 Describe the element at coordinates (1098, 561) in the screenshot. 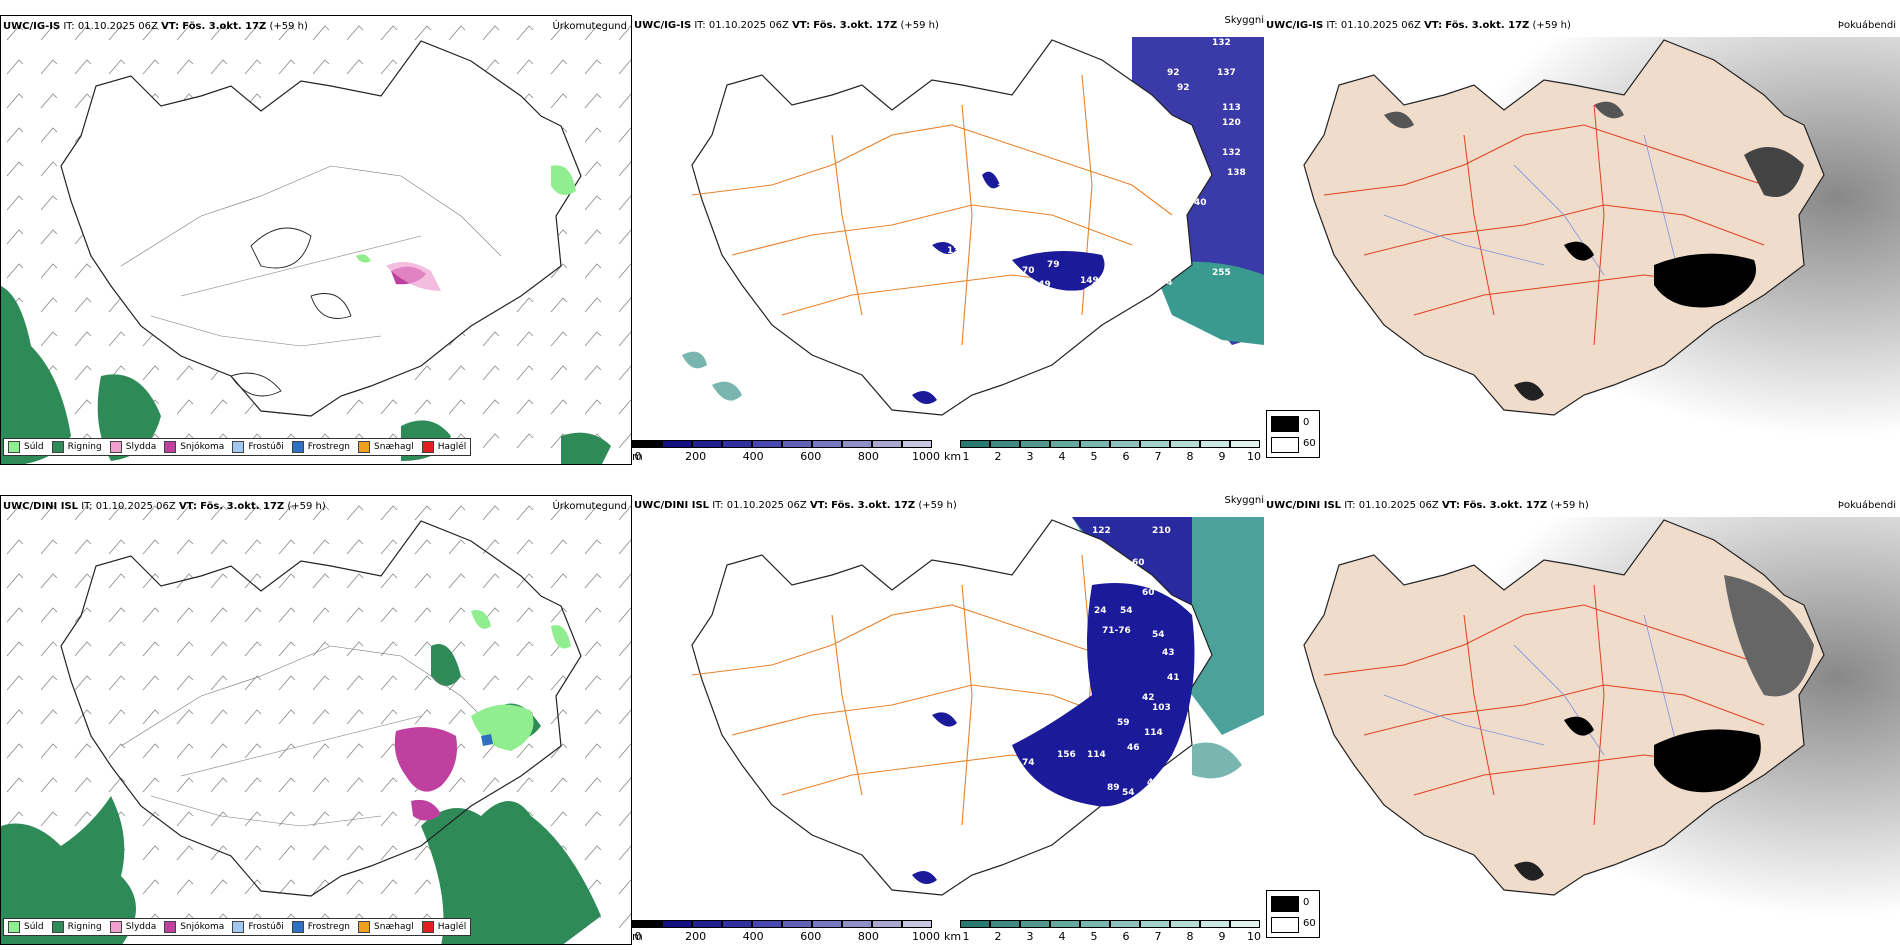

I see `visibility-value-label: 55` at that location.